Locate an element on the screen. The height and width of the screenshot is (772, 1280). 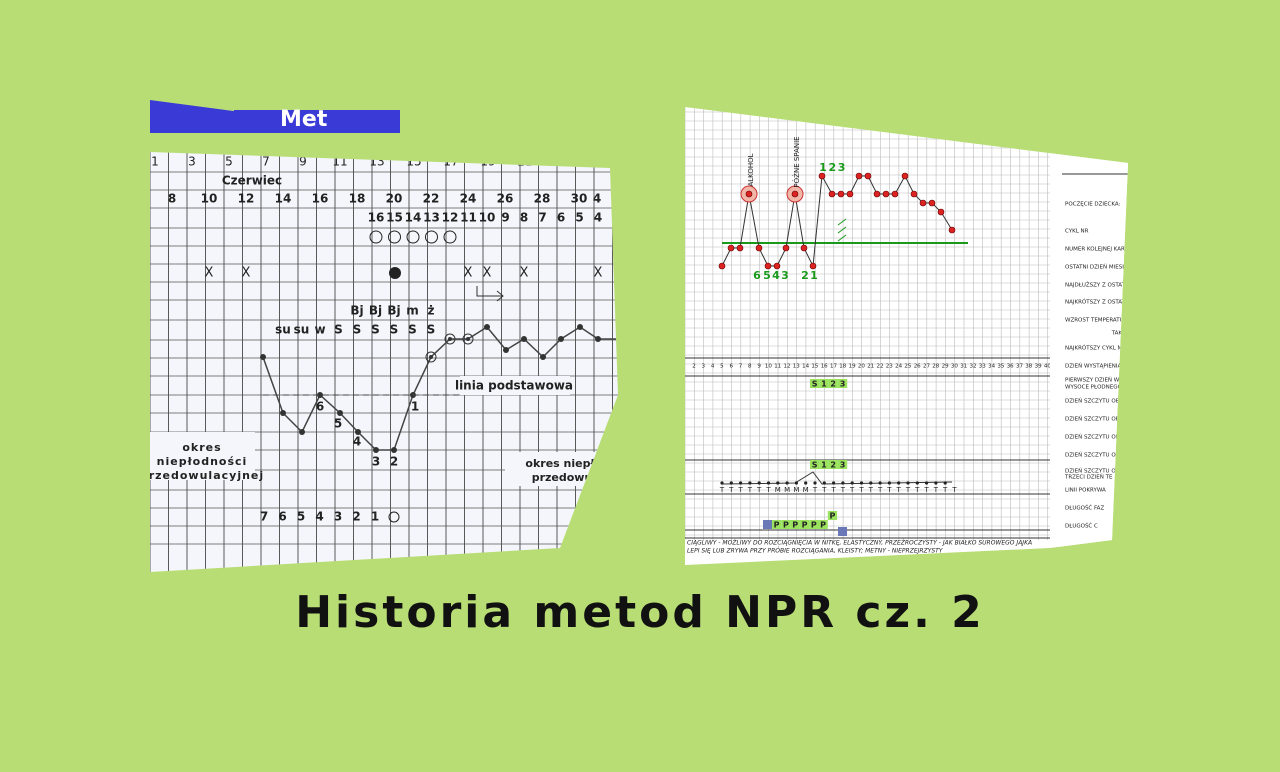
label: DZIEŃ SZCZYTU OBJ is located at coordinates (1093, 455).